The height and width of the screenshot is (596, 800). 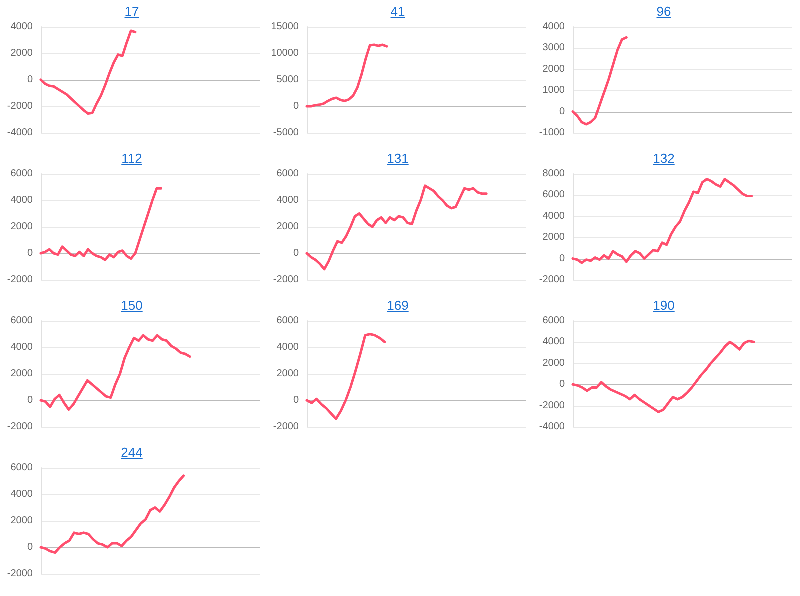 I want to click on y-tick-label: 3000, so click(x=554, y=48).